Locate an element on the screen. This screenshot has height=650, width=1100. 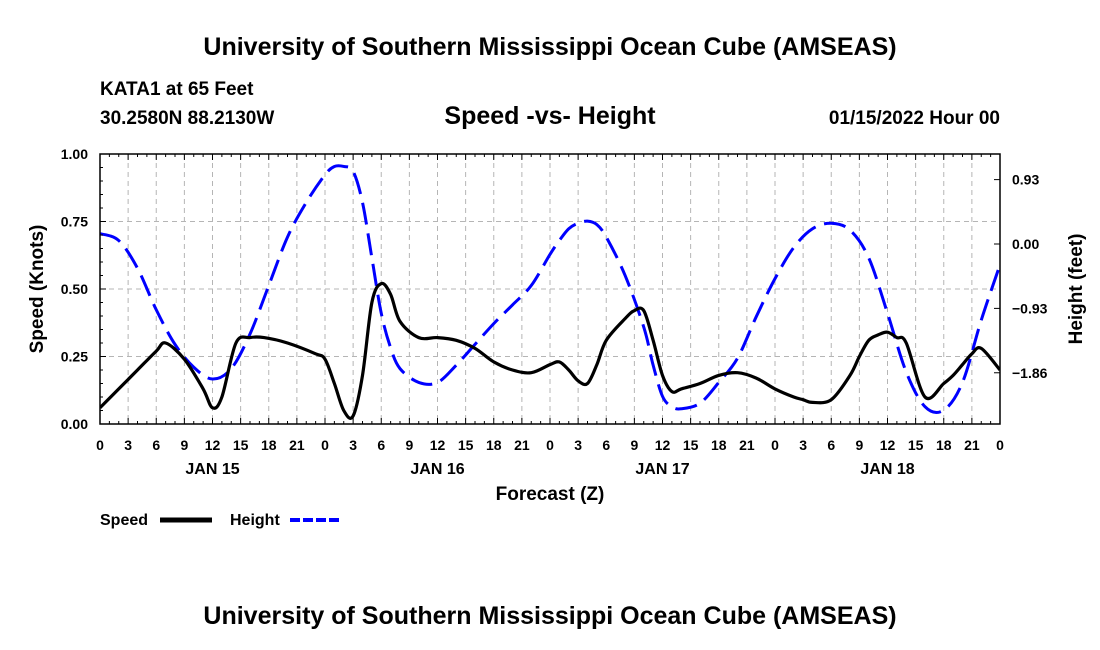
y2-tick-label: 0.00 is located at coordinates (1025, 244).